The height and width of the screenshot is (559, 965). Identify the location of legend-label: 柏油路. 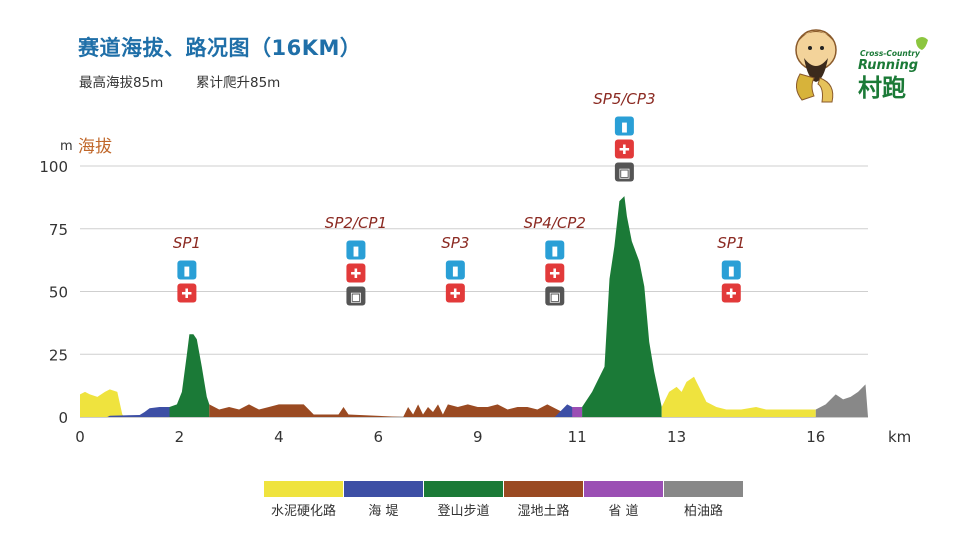
(703, 511).